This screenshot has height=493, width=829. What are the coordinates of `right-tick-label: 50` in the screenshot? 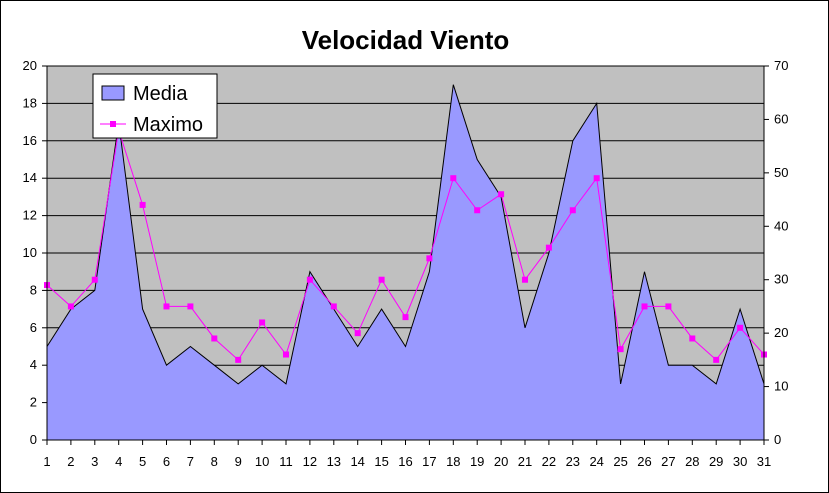 It's located at (781, 172).